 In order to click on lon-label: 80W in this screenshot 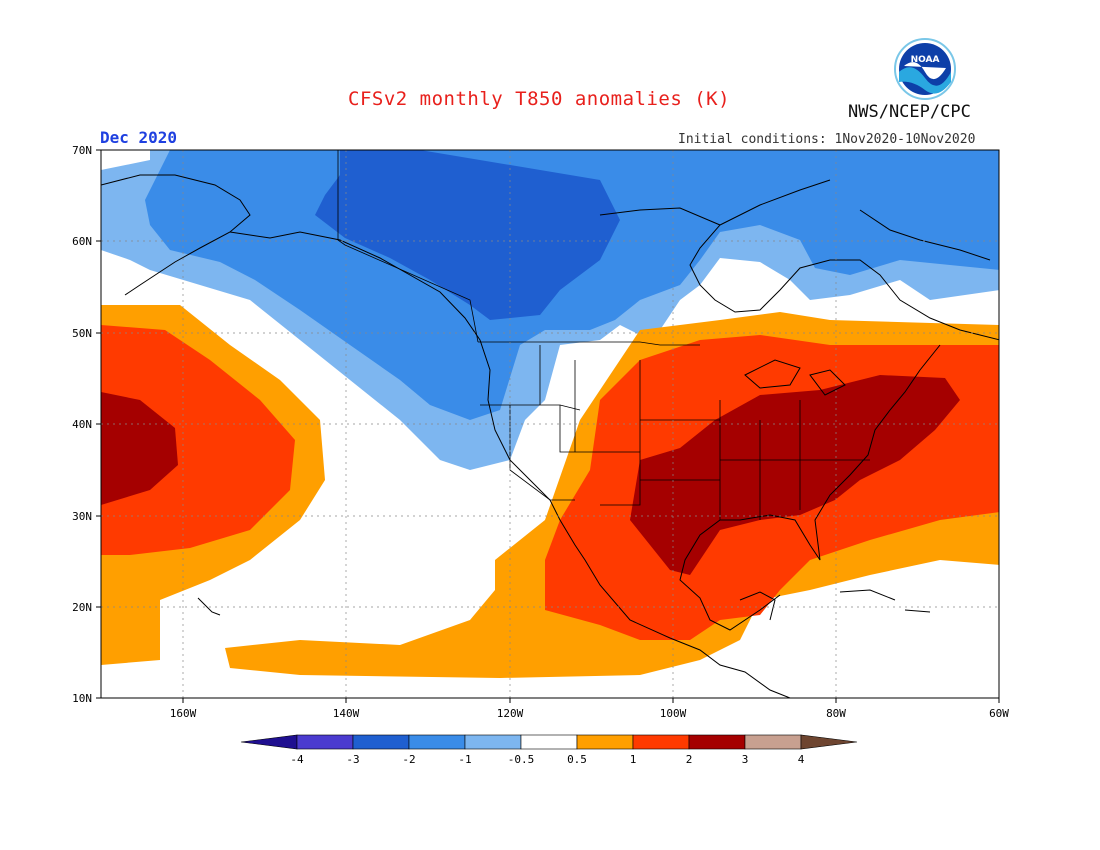, I will do `click(836, 713)`.